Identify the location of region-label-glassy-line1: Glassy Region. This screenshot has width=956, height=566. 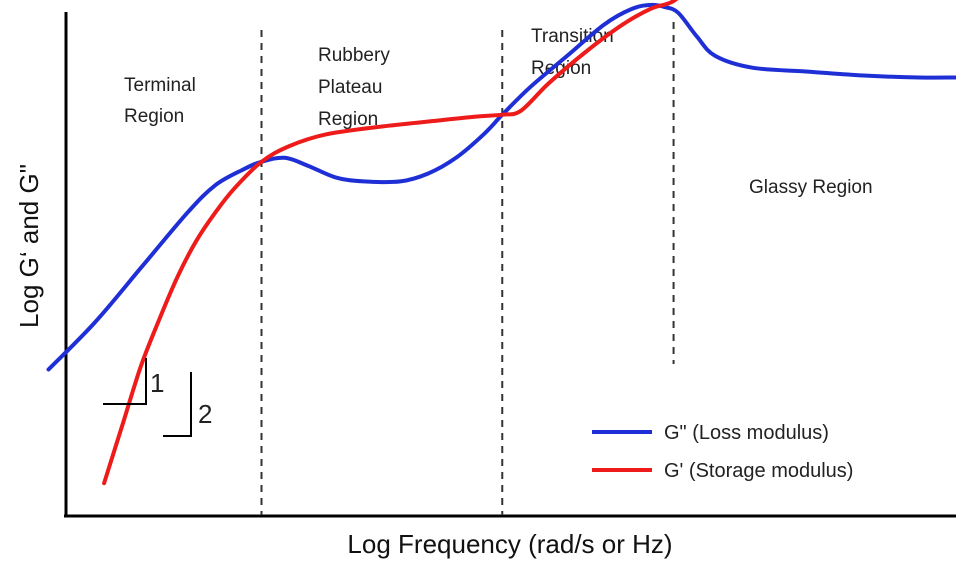
(811, 187).